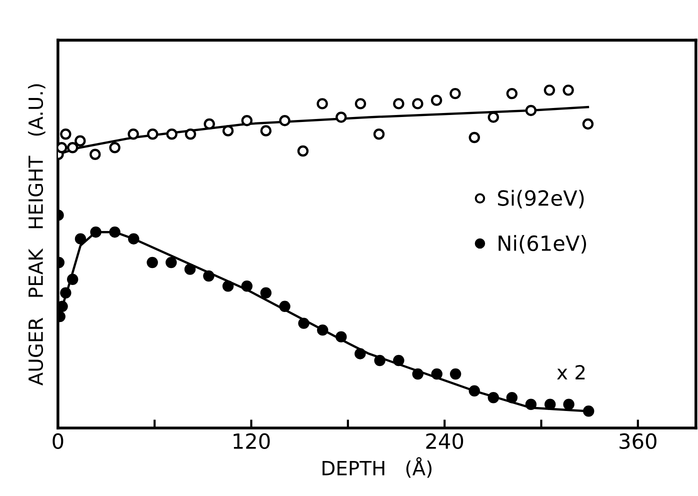 The width and height of the screenshot is (698, 496). What do you see at coordinates (58, 441) in the screenshot?
I see `x-tick-label: 0` at bounding box center [58, 441].